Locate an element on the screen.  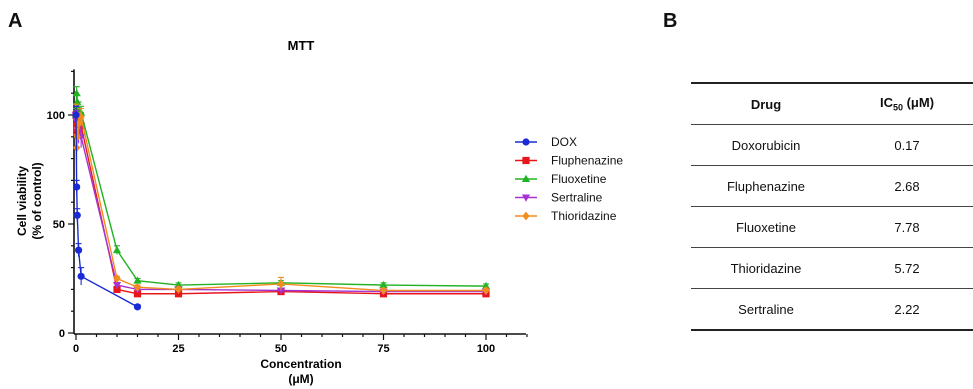
x-axis-label: Concentration is located at coordinates (300, 364).